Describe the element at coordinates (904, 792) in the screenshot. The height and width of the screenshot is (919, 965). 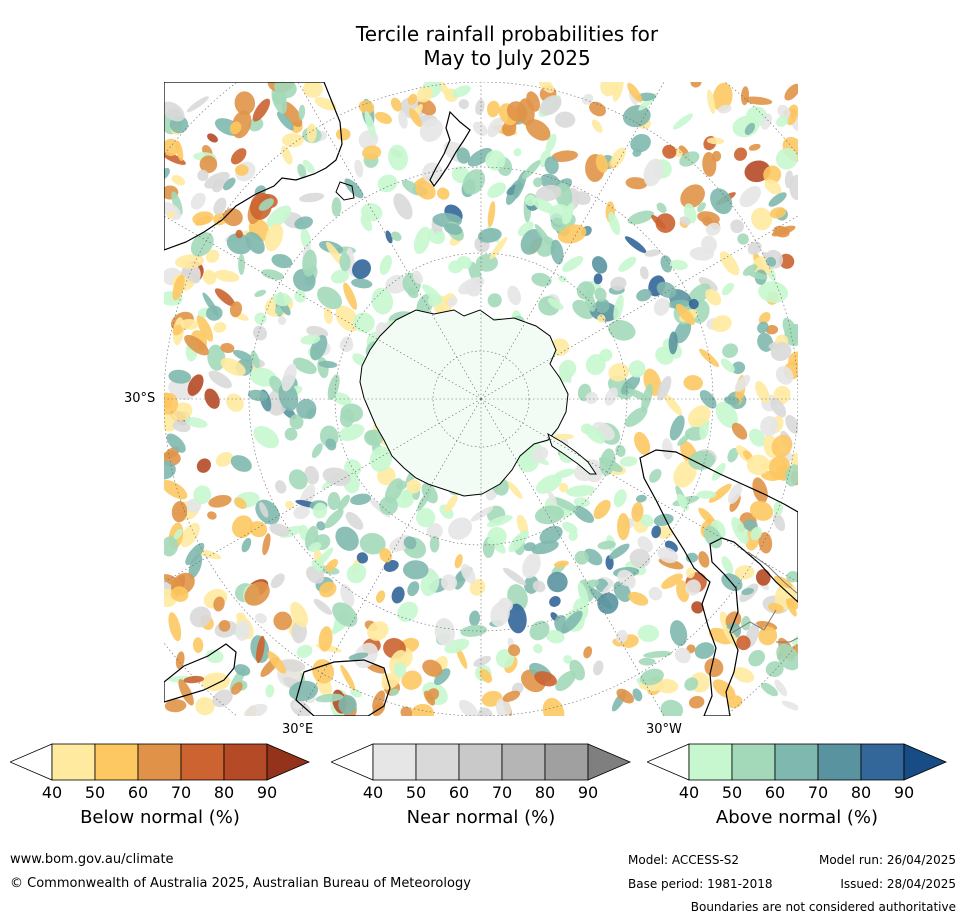
I see `above-tick-label: 90` at that location.